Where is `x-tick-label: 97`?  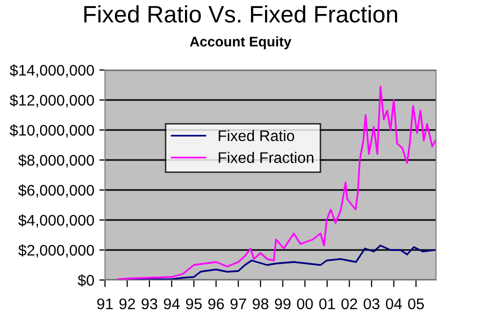
x-tick-label: 97 is located at coordinates (238, 304).